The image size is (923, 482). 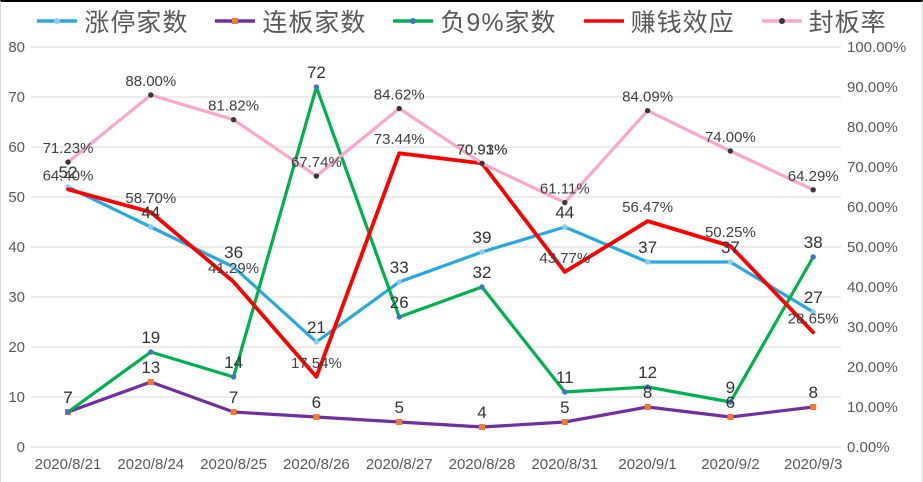 What do you see at coordinates (872, 407) in the screenshot?
I see `right-axis-tick: 10.00%` at bounding box center [872, 407].